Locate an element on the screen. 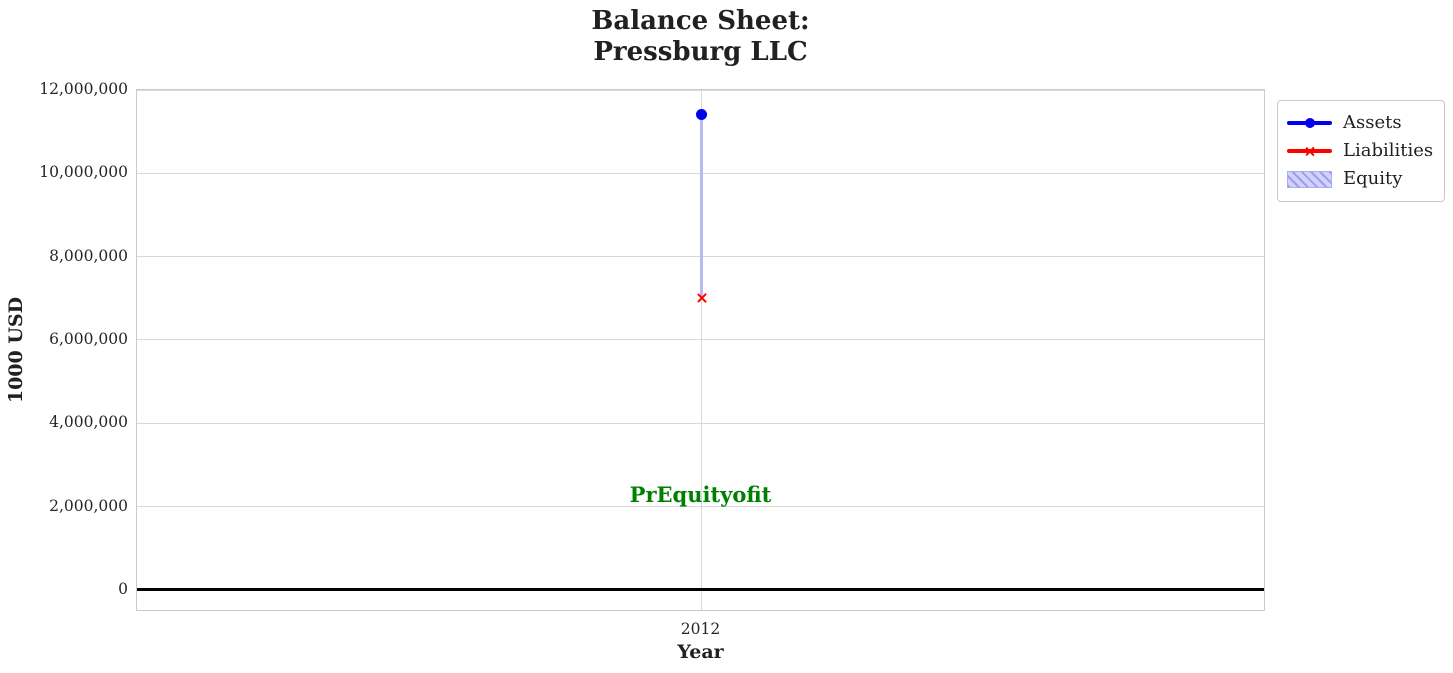 This screenshot has width=1453, height=673. assets-data-point is located at coordinates (701, 115).